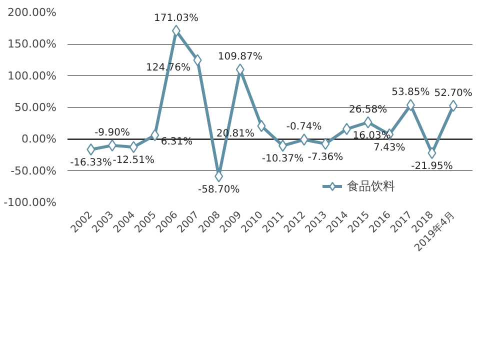 Image resolution: width=499 pixels, height=341 pixels. What do you see at coordinates (240, 57) in the screenshot?
I see `data-label: 109.87%` at bounding box center [240, 57].